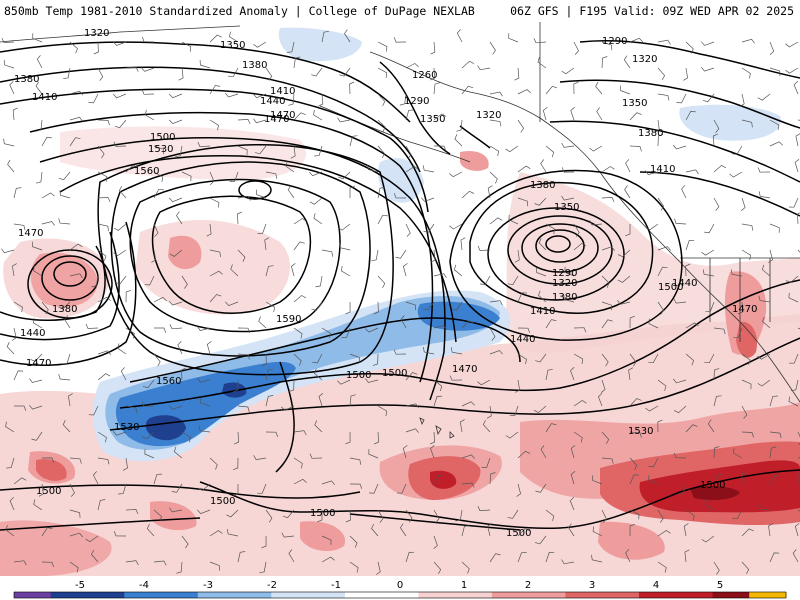 The width and height of the screenshot is (800, 600). I want to click on colorbar-tick-label: 2, so click(528, 585).